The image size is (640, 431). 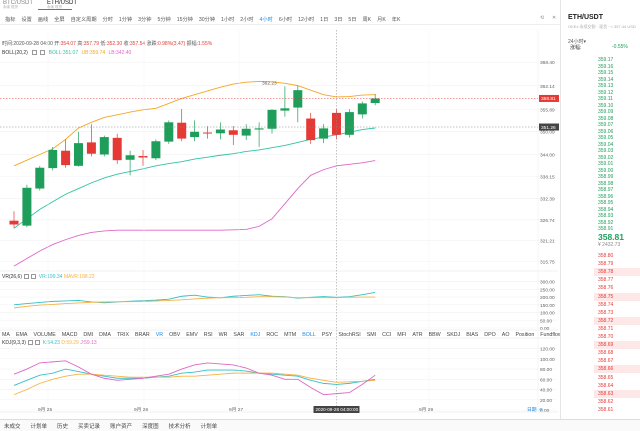 I want to click on ask-row: 359.07, so click(x=606, y=125).